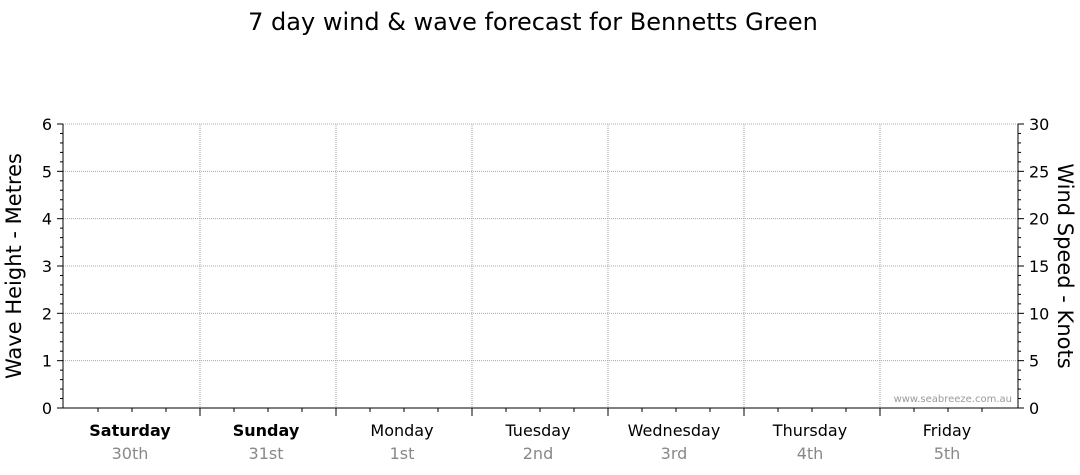 The height and width of the screenshot is (475, 1080). What do you see at coordinates (47, 408) in the screenshot?
I see `left-tick-label: 0` at bounding box center [47, 408].